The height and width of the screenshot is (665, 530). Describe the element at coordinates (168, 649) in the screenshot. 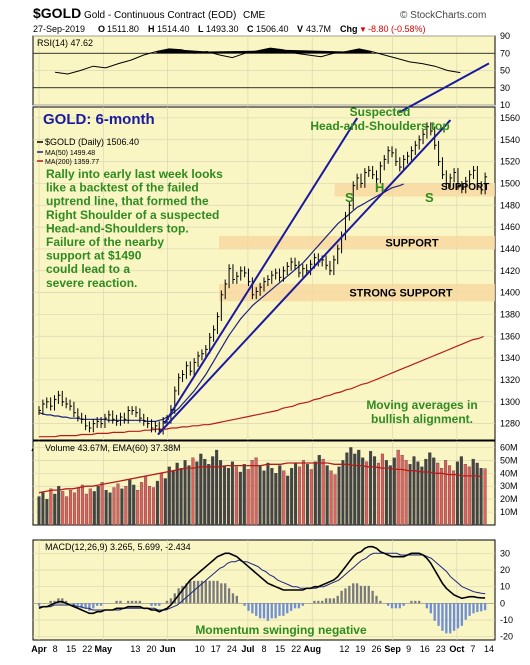

I see `macd-x-tick-label: Jun` at that location.